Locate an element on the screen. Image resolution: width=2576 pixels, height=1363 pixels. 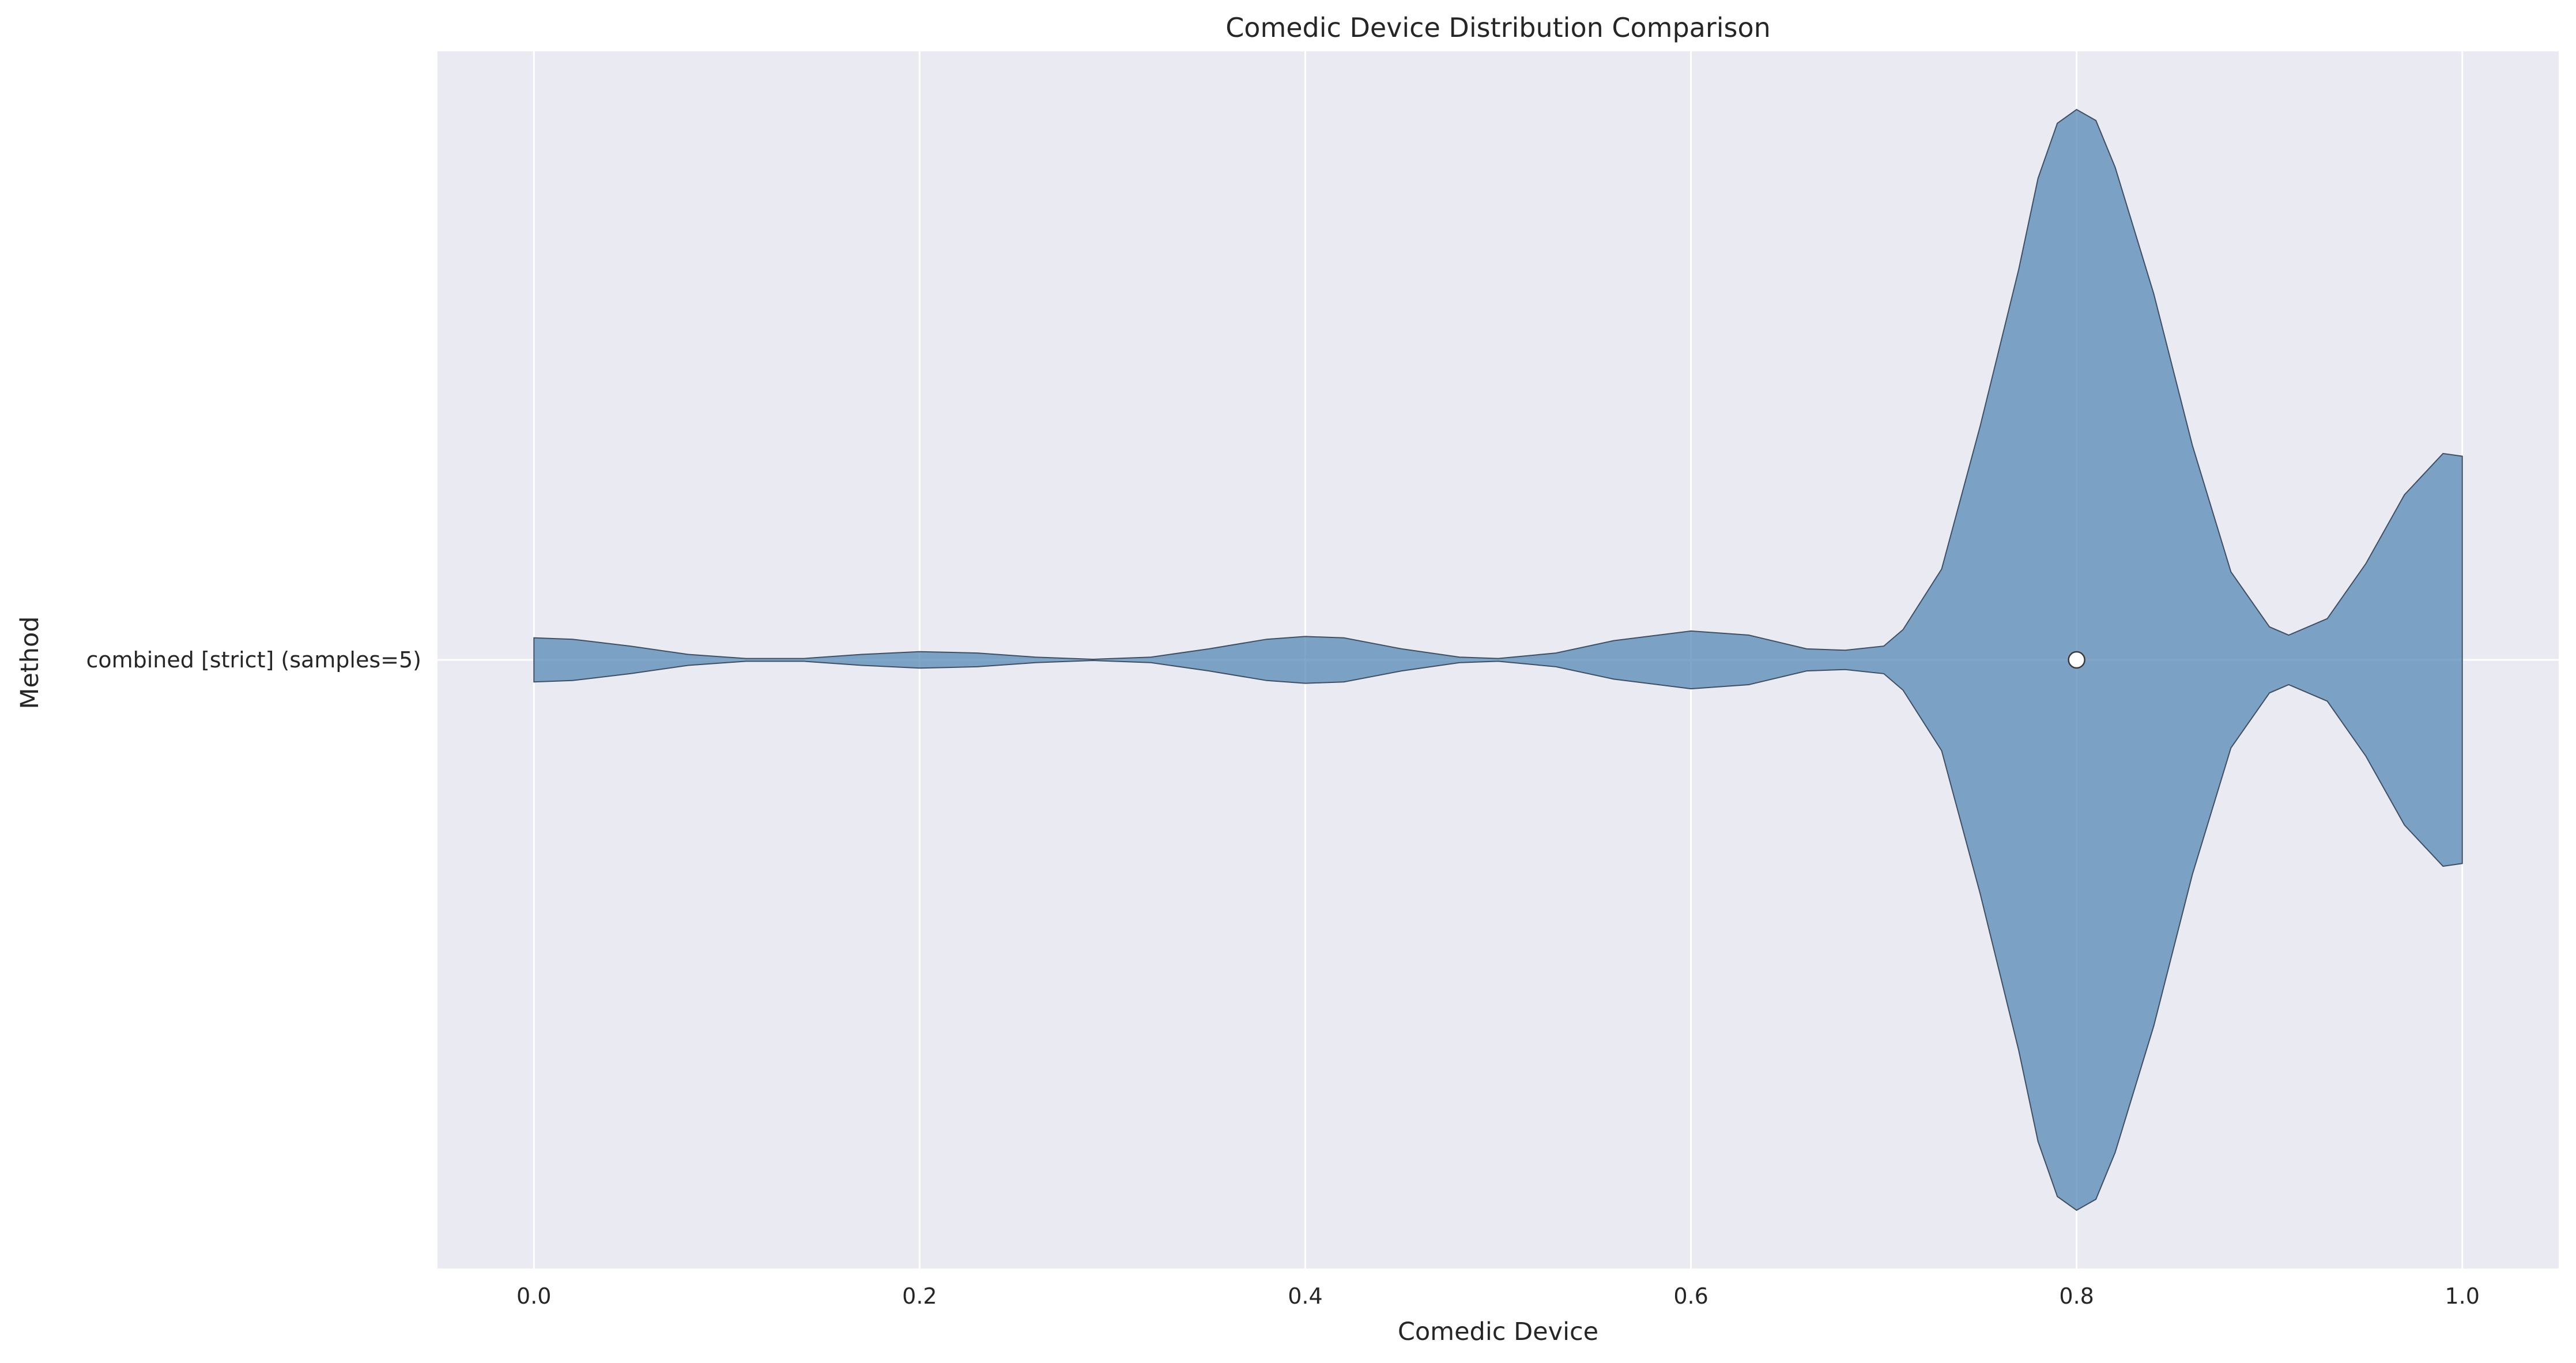
x-axis-label: Comedic Device is located at coordinates (1498, 1331).